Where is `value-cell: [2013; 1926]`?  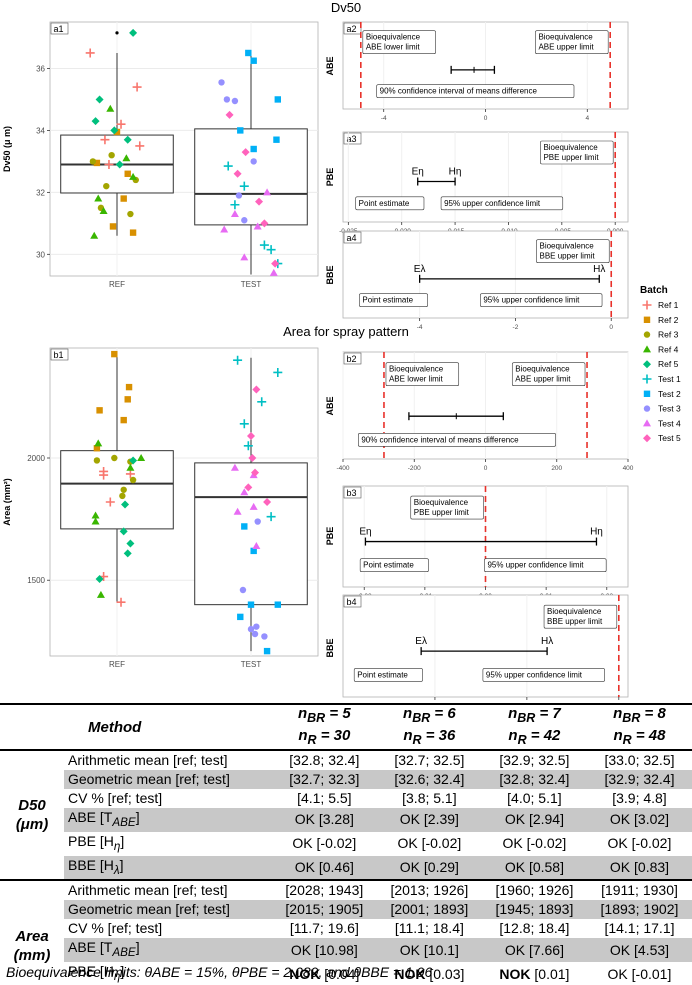
value-cell: [2013; 1926] is located at coordinates (429, 890).